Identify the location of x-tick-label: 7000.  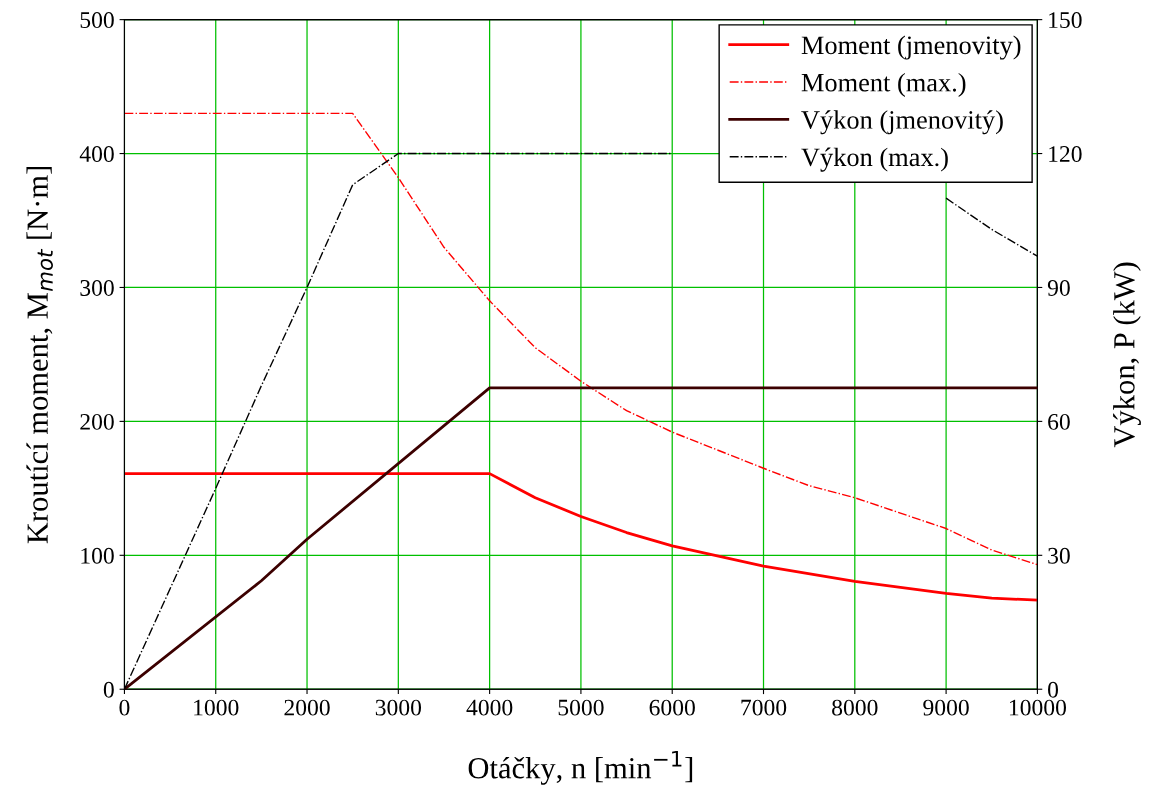
(764, 707).